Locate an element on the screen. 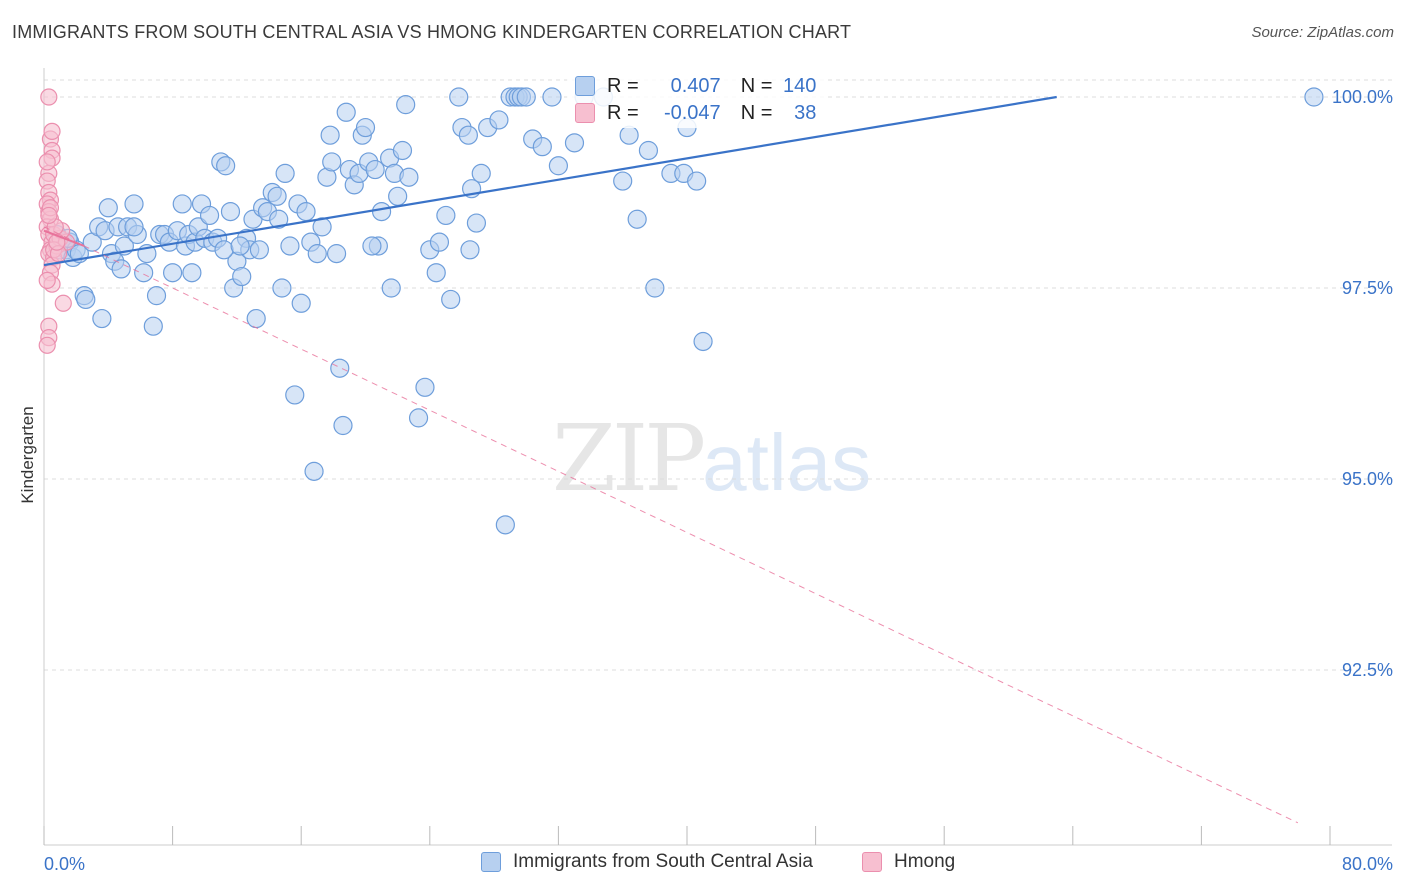 The height and width of the screenshot is (892, 1406). legend-label-hmong: Hmong is located at coordinates (925, 861).